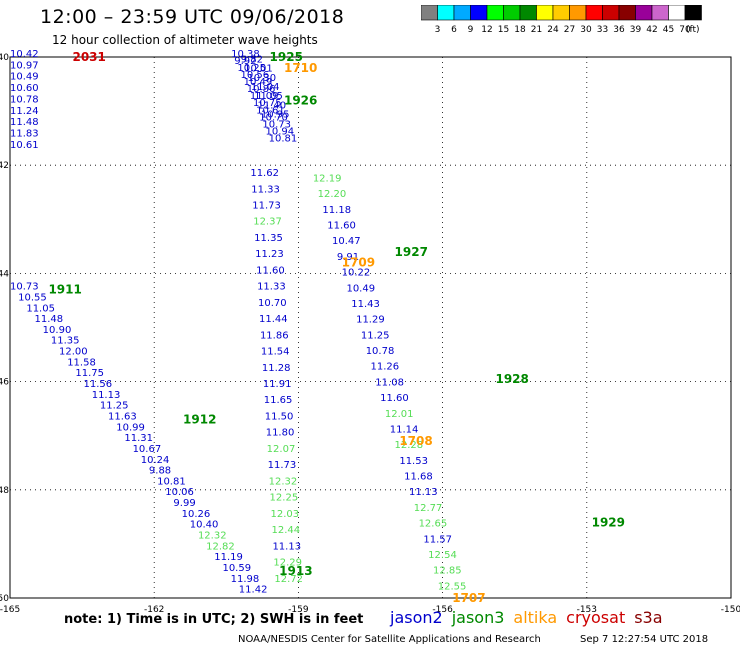  What do you see at coordinates (404, 429) in the screenshot?
I see `swh-value: 11.14` at bounding box center [404, 429].